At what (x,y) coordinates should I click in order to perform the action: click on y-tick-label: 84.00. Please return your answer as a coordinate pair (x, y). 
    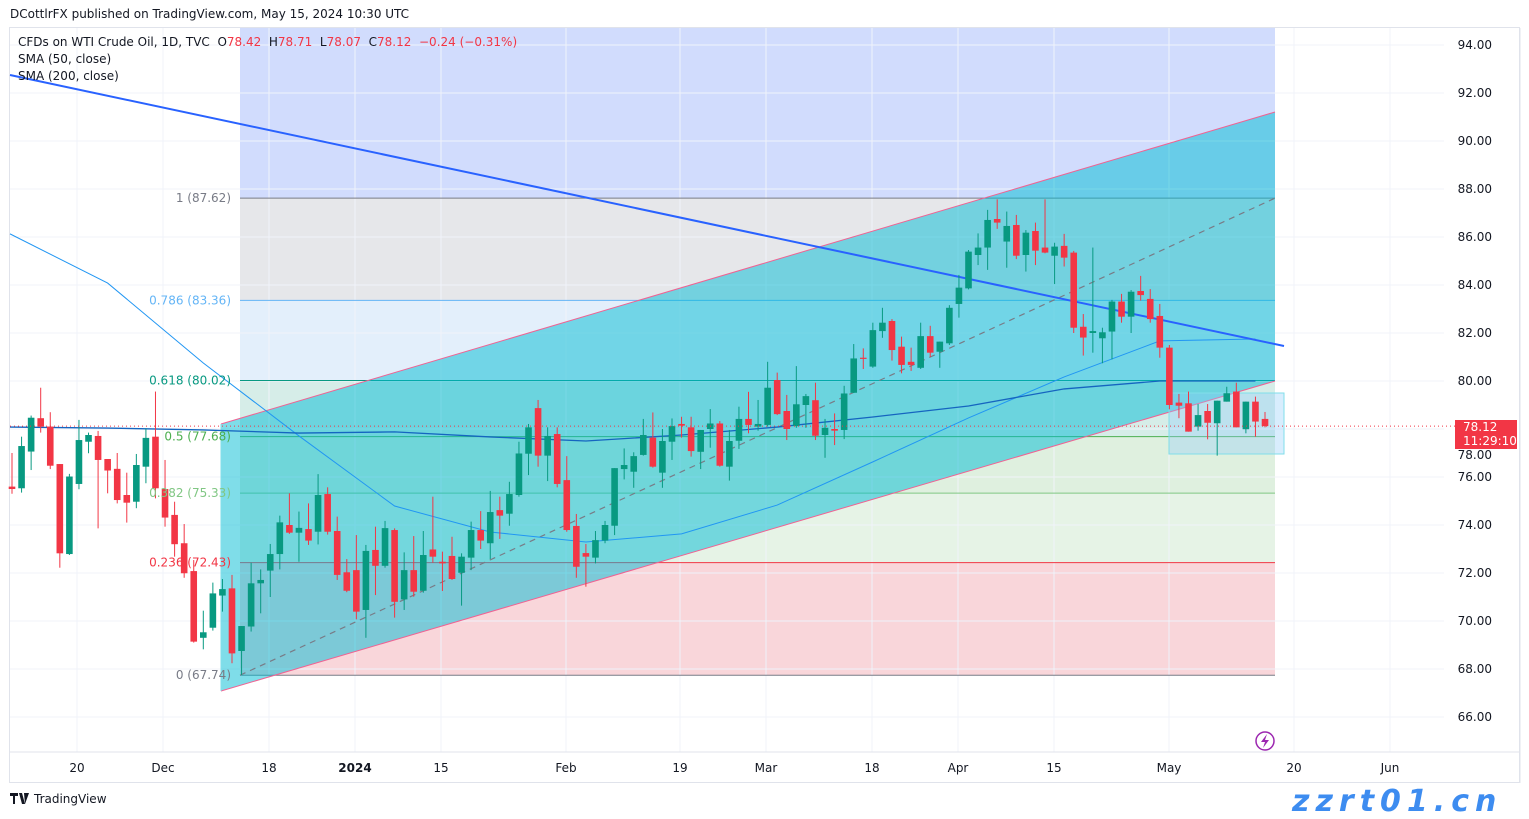
    Looking at the image, I should click on (1475, 285).